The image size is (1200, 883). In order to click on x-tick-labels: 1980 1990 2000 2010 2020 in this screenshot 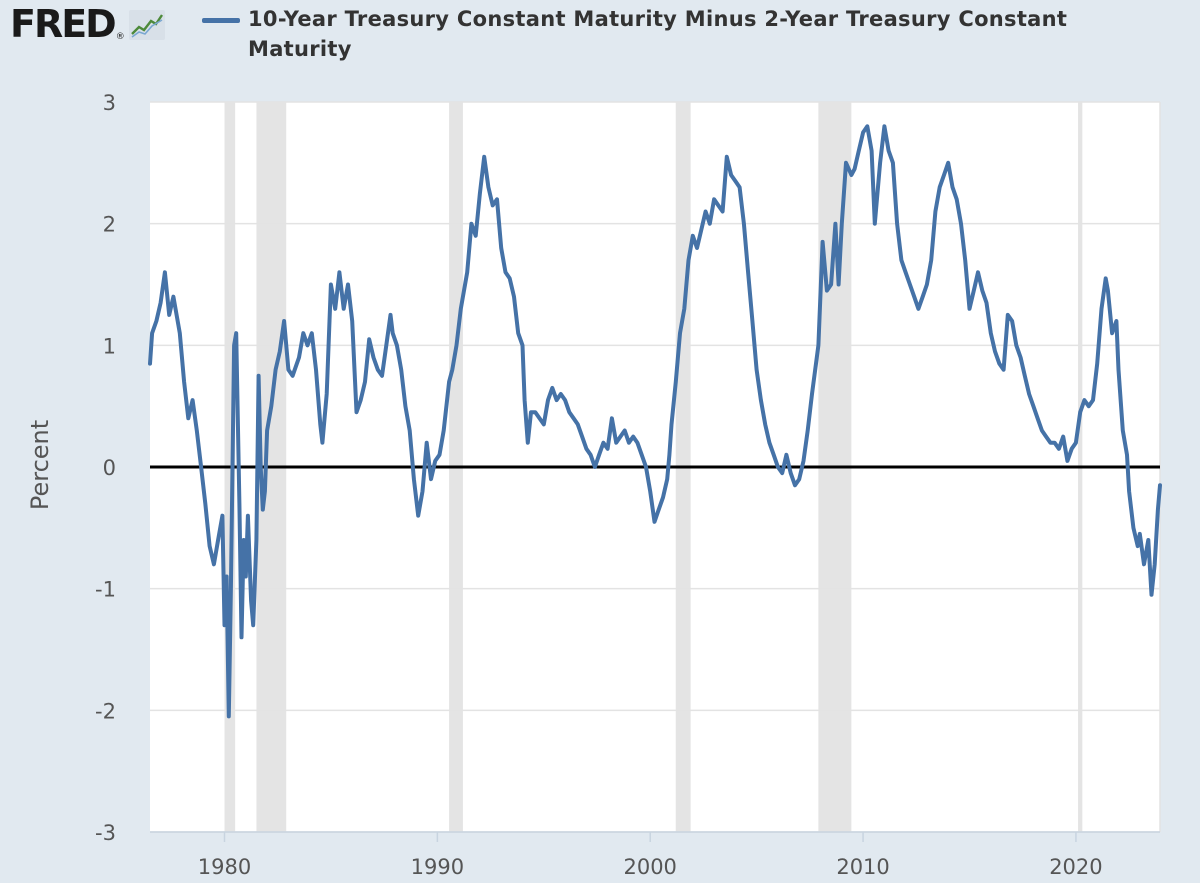, I will do `click(650, 855)`.